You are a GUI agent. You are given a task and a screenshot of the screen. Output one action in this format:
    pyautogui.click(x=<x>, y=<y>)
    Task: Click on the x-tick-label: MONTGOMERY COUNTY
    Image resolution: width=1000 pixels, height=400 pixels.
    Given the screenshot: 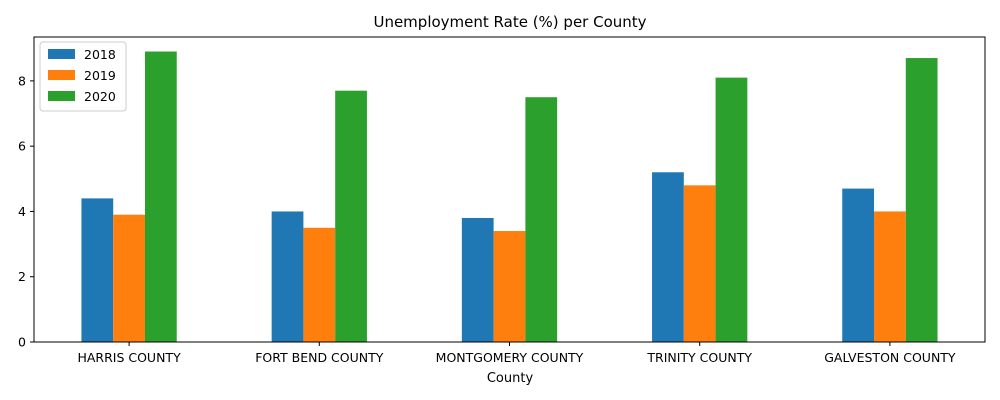 What is the action you would take?
    pyautogui.click(x=510, y=357)
    